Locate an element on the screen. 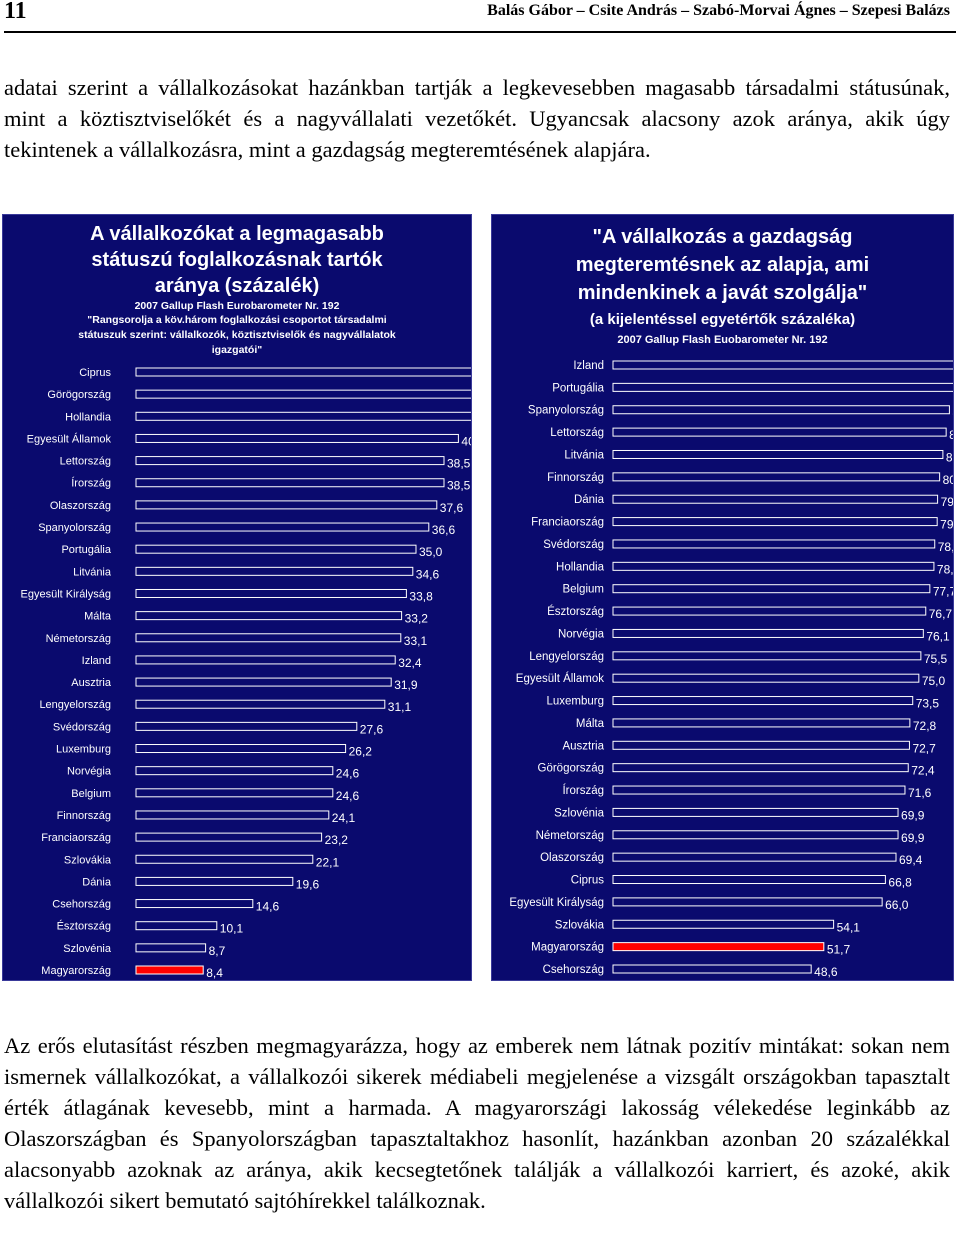 The image size is (960, 1246). value-label: 33,2 is located at coordinates (417, 619).